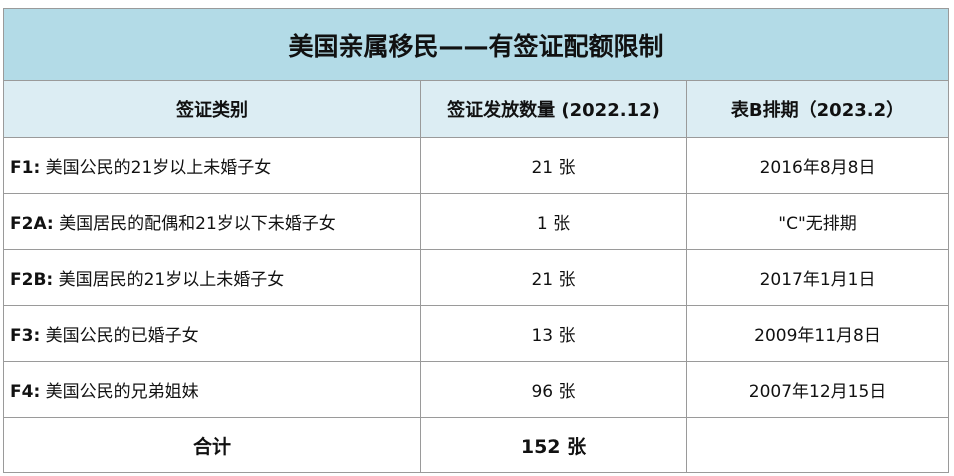 Image resolution: width=954 pixels, height=476 pixels. What do you see at coordinates (817, 389) in the screenshot?
I see `date-cell: 2007年12月15日` at bounding box center [817, 389].